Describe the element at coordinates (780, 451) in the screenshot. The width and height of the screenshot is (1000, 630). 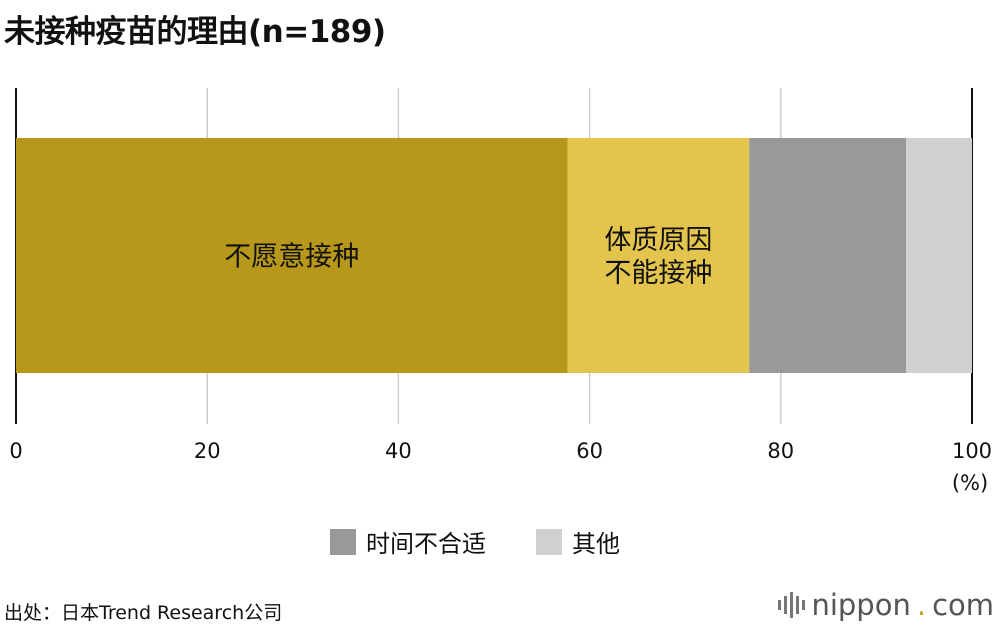
I see `x-tick-label: 80` at that location.